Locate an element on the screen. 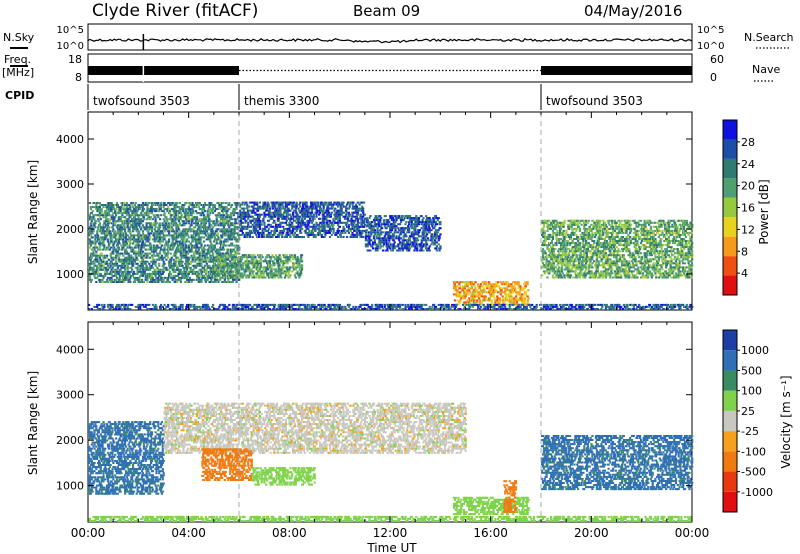  station-title: Clyde River (fitACF) is located at coordinates (175, 11).